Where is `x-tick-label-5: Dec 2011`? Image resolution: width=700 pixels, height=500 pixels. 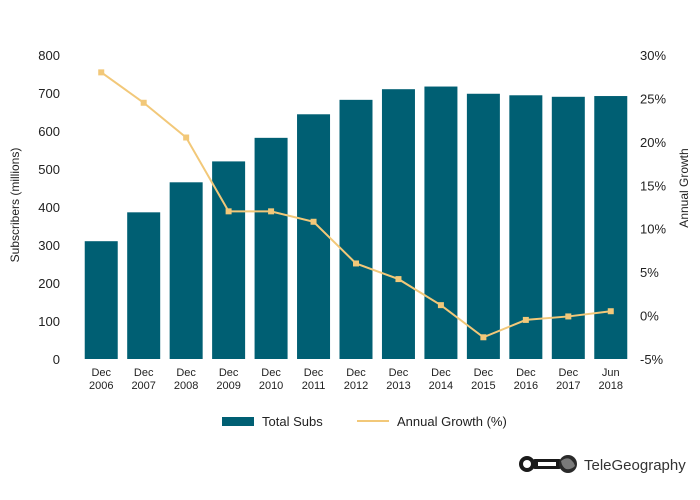 x-tick-label-5: Dec 2011 is located at coordinates (314, 379).